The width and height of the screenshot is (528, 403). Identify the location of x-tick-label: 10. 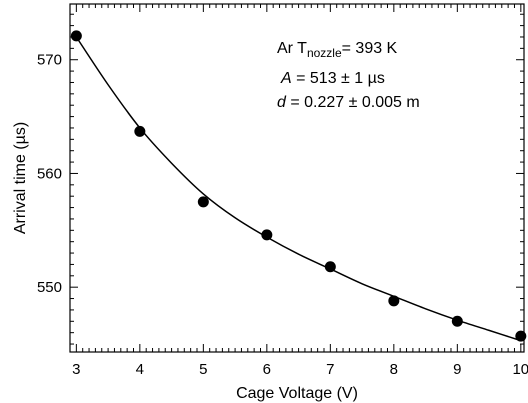
(520, 369).